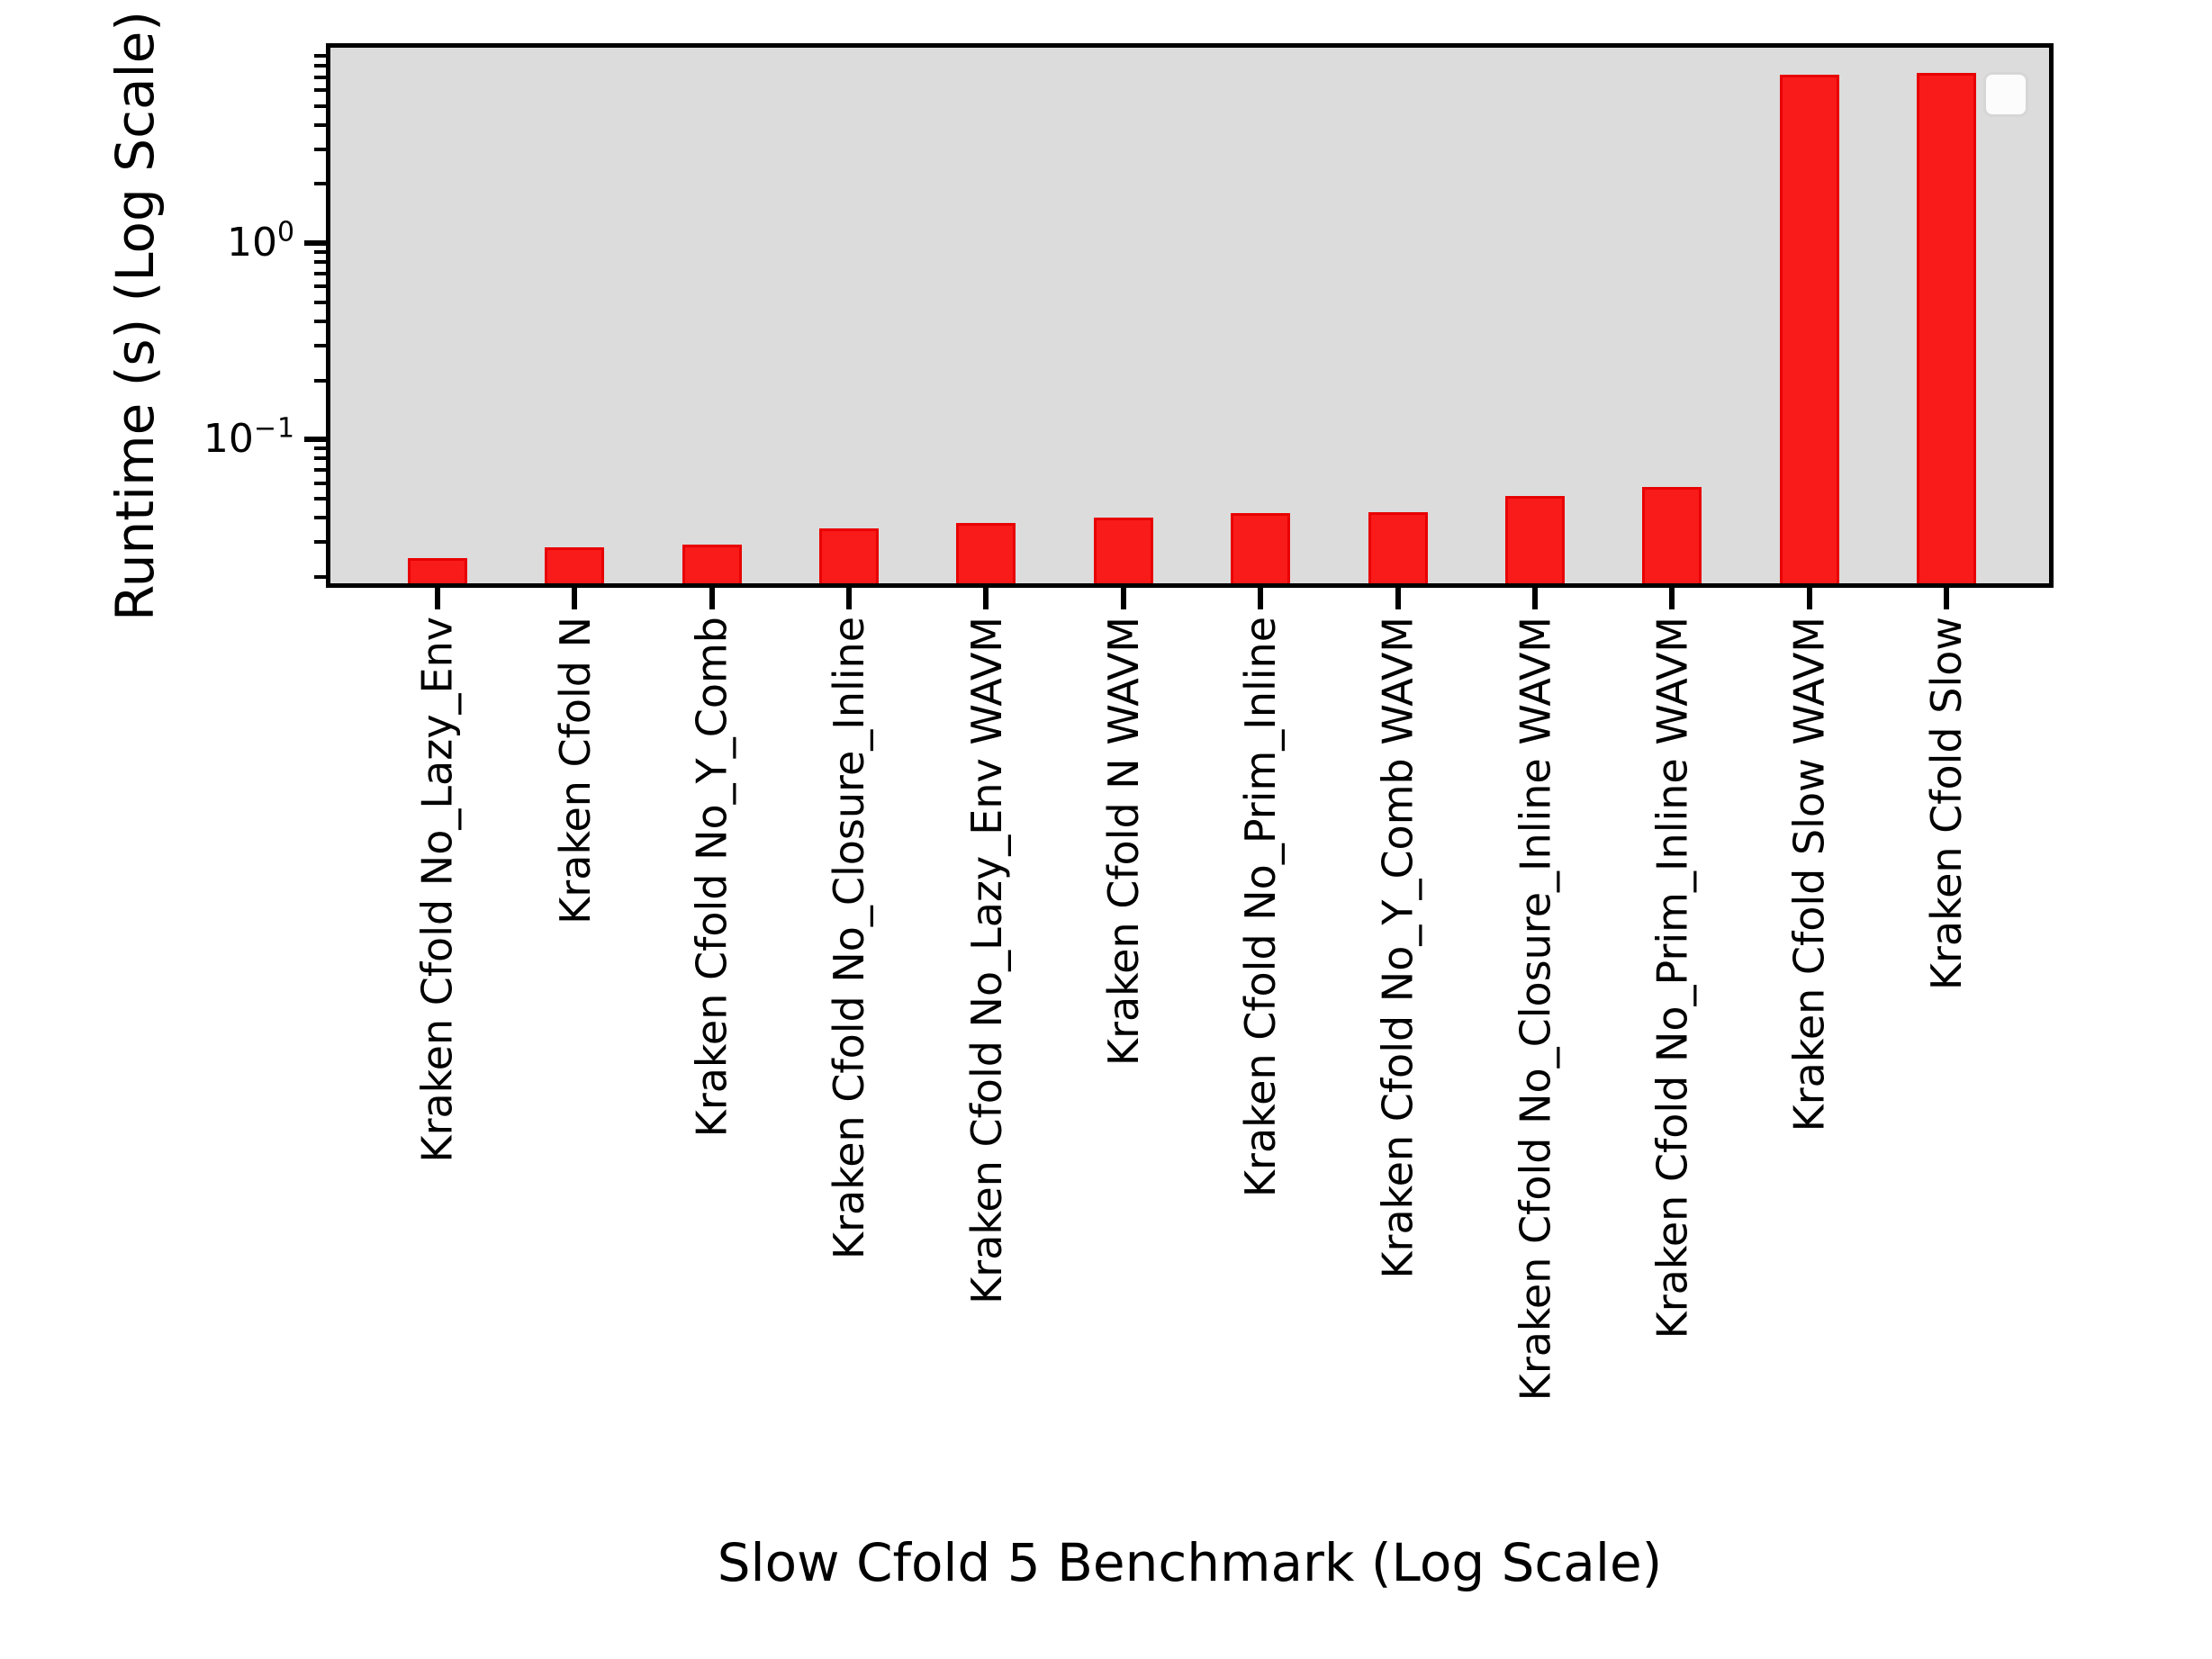  I want to click on legend-box, so click(2005, 94).